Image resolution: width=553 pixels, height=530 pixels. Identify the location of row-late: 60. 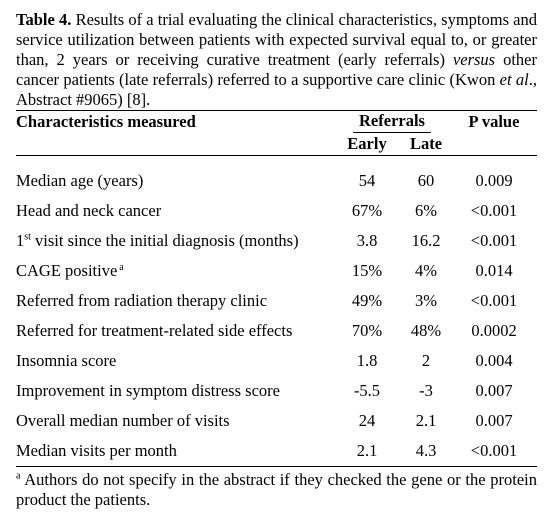
(426, 180).